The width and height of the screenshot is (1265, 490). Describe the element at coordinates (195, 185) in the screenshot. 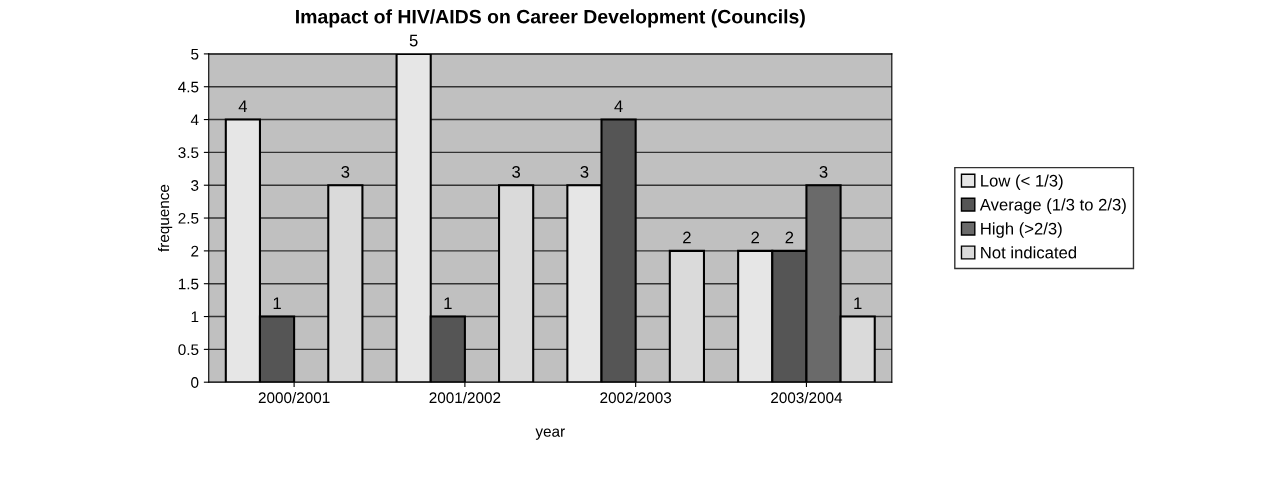

I see `y-tick-label: 3` at that location.